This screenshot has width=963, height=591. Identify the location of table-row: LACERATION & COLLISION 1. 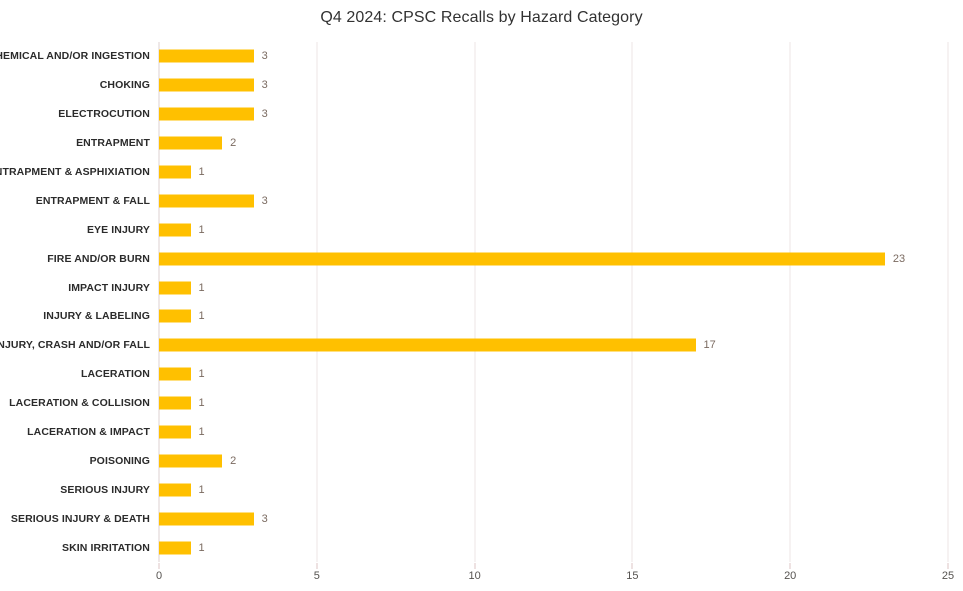
(474, 403).